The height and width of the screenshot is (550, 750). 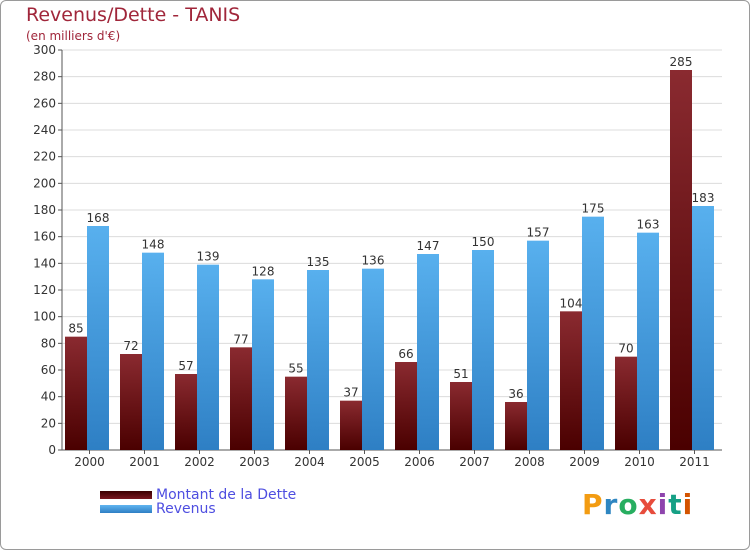 I want to click on legend-item-dette: Montant de la Dette, so click(x=198, y=495).